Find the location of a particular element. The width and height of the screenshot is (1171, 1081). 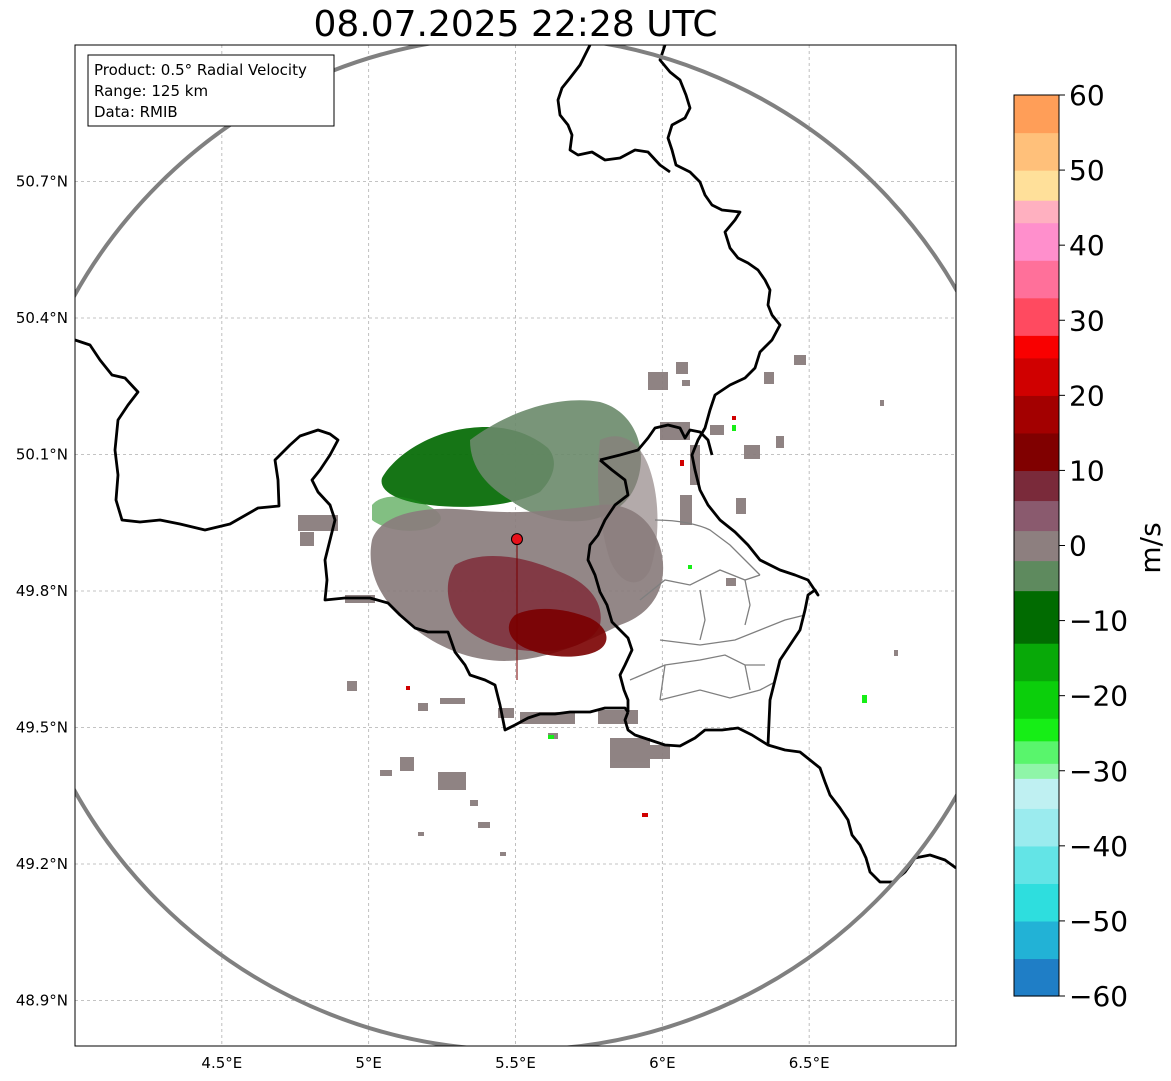

longitude-tick-labels: 4.5°E 5°E 5.5°E 6°E 6.5°E is located at coordinates (515, 1063).